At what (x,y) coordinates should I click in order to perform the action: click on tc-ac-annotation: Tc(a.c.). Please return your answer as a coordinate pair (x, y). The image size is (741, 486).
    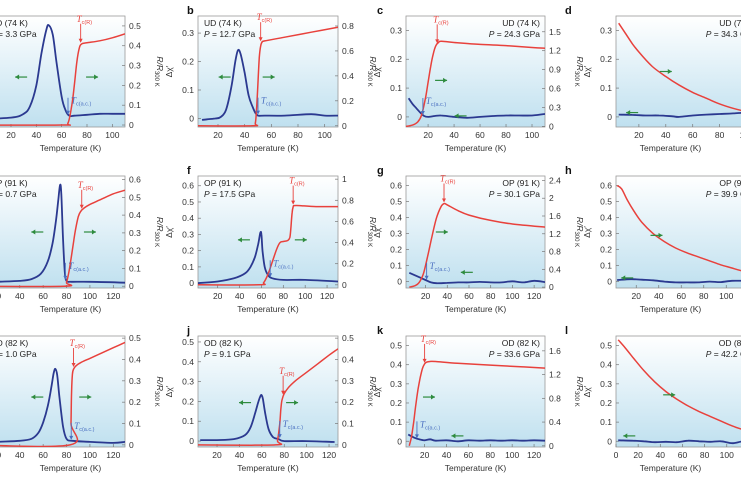
    Looking at the image, I should click on (427, 429).